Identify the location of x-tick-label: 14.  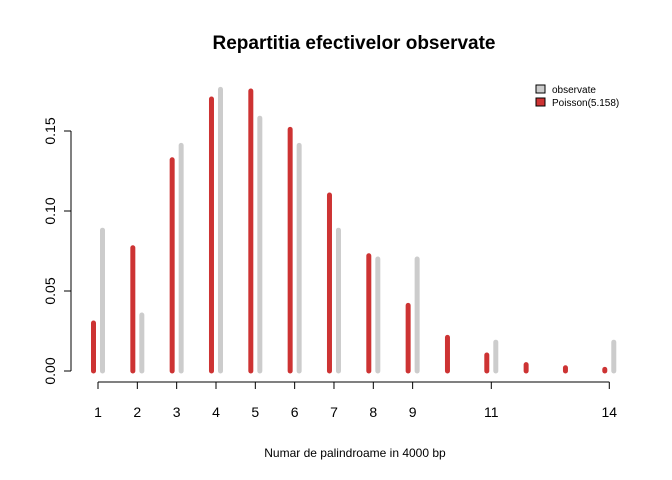
(610, 412).